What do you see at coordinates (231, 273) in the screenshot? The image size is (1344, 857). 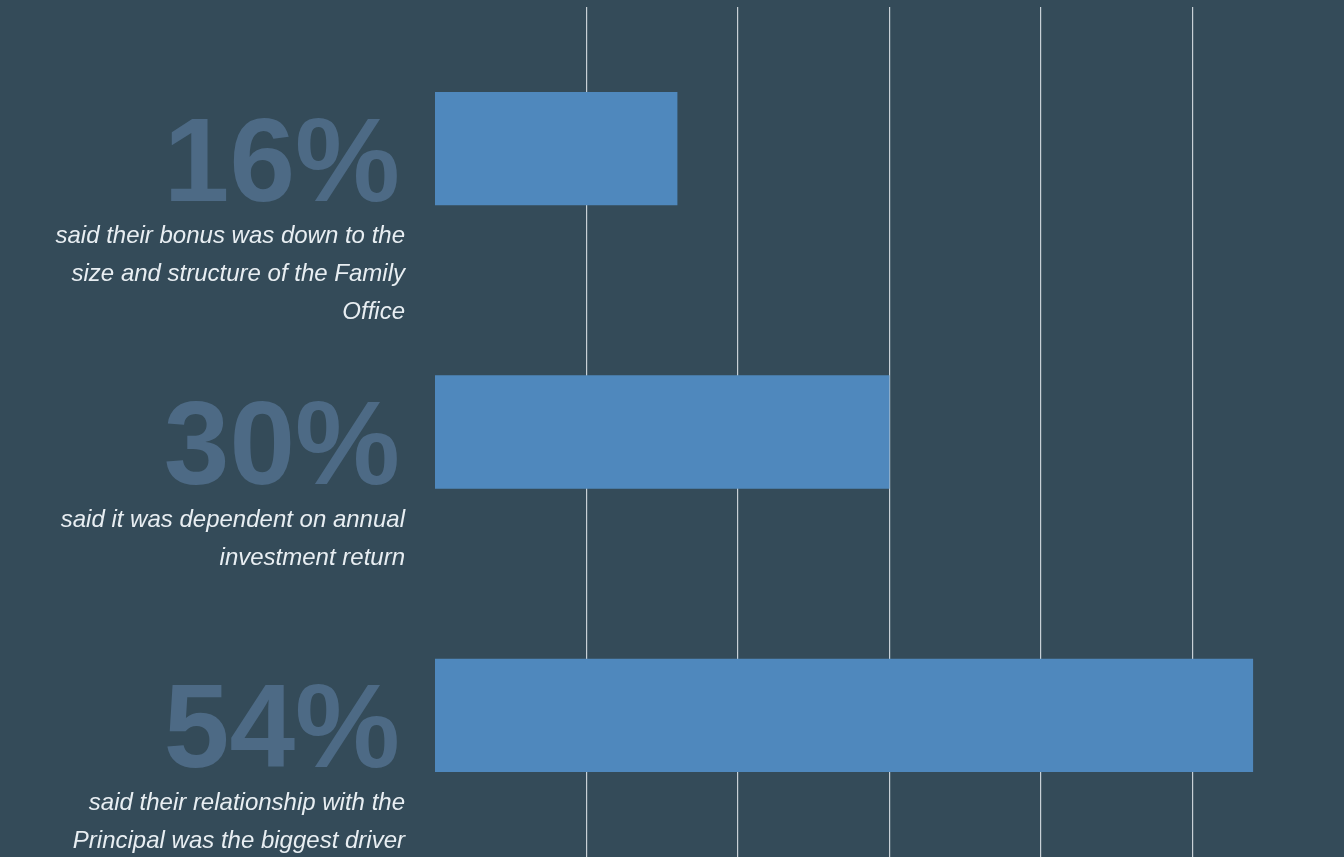 I see `y-tick-label: said their bonus was down to the size and structure of the Family Office` at bounding box center [231, 273].